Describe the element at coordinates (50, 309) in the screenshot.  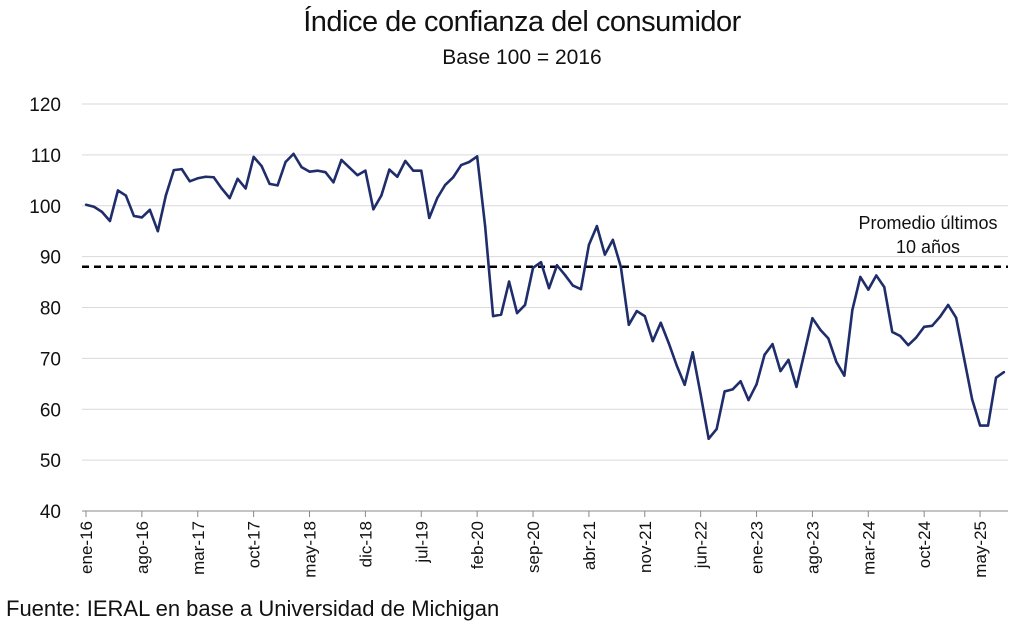
I see `y-tick-label: 80` at that location.